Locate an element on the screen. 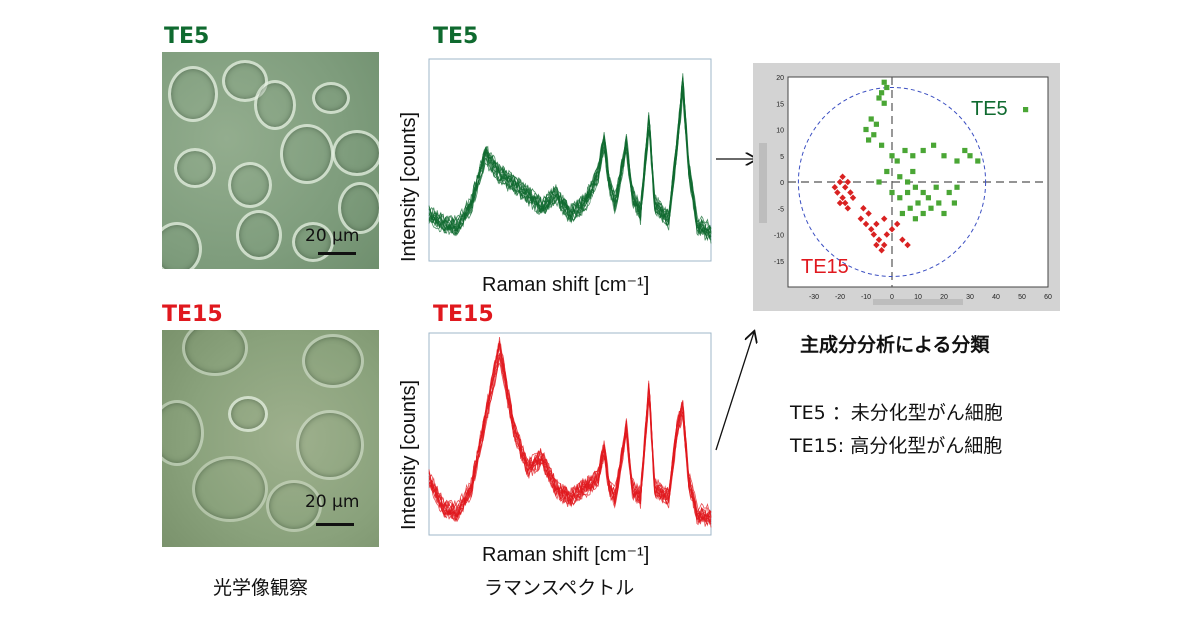 Image resolution: width=1200 pixels, height=626 pixels. te15-spectrum-xlabel: Raman shift [cm⁻¹] is located at coordinates (566, 555).